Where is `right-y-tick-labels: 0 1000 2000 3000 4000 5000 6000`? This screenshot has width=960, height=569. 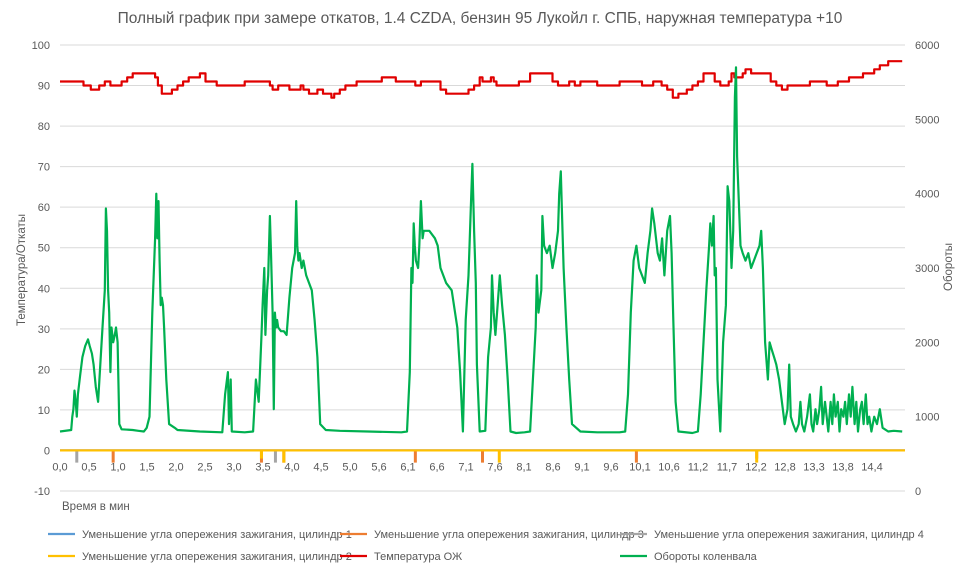 right-y-tick-labels: 0 1000 2000 3000 4000 5000 6000 is located at coordinates (927, 269).